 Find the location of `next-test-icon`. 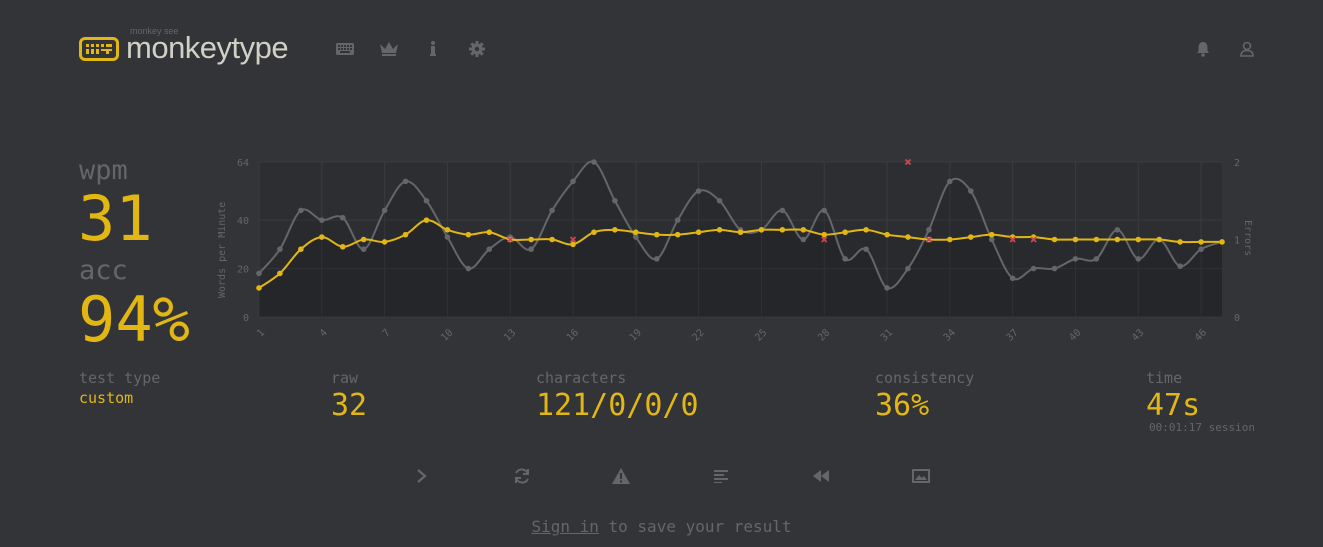

next-test-icon is located at coordinates (422, 476).